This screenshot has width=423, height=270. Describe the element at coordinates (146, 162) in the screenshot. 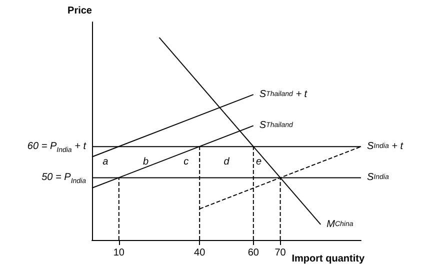

I see `annotation: b` at that location.